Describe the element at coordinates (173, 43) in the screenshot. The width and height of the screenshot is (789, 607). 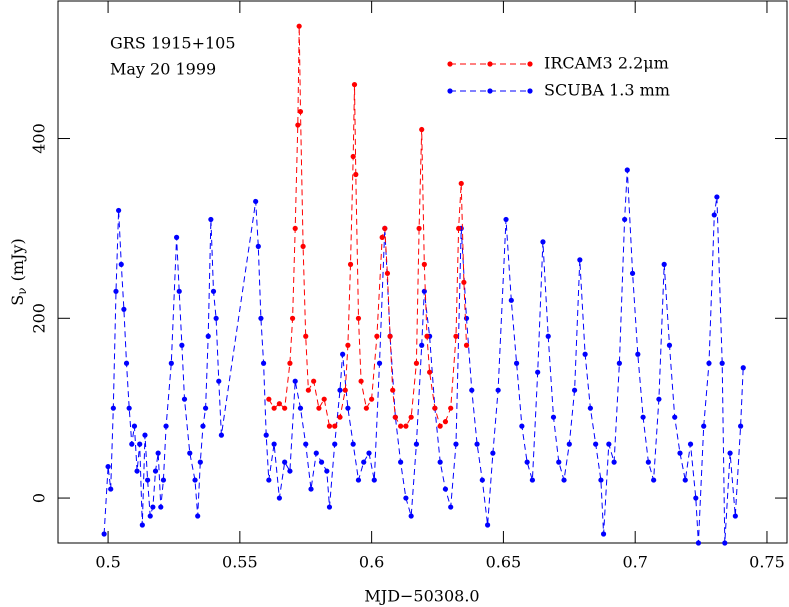
I see `annotation: GRS 1915+105` at that location.